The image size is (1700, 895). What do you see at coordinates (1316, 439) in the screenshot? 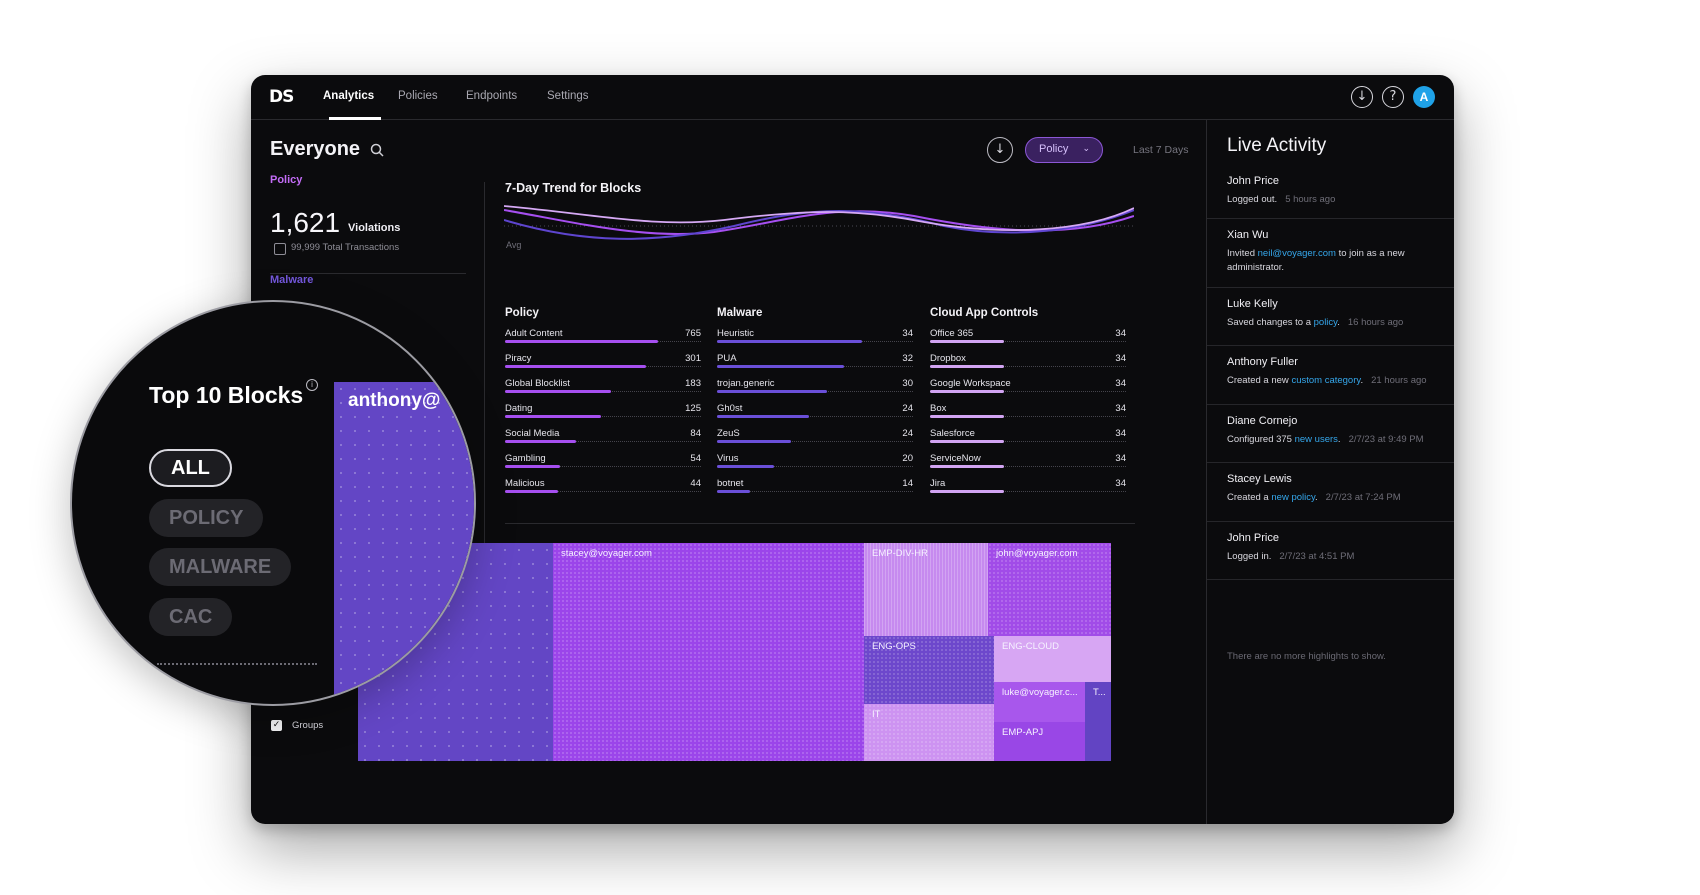
I see `activity-link: new users` at bounding box center [1316, 439].